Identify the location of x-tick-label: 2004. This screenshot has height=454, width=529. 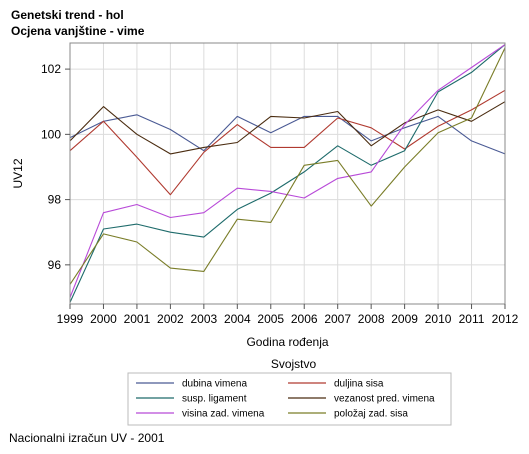
(237, 319).